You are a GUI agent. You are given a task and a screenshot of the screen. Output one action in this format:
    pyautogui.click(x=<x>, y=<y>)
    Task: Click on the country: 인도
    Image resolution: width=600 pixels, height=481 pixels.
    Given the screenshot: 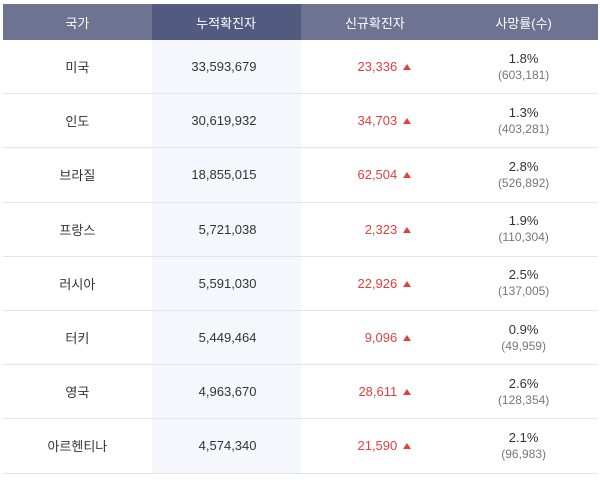 What is the action you would take?
    pyautogui.click(x=77, y=121)
    